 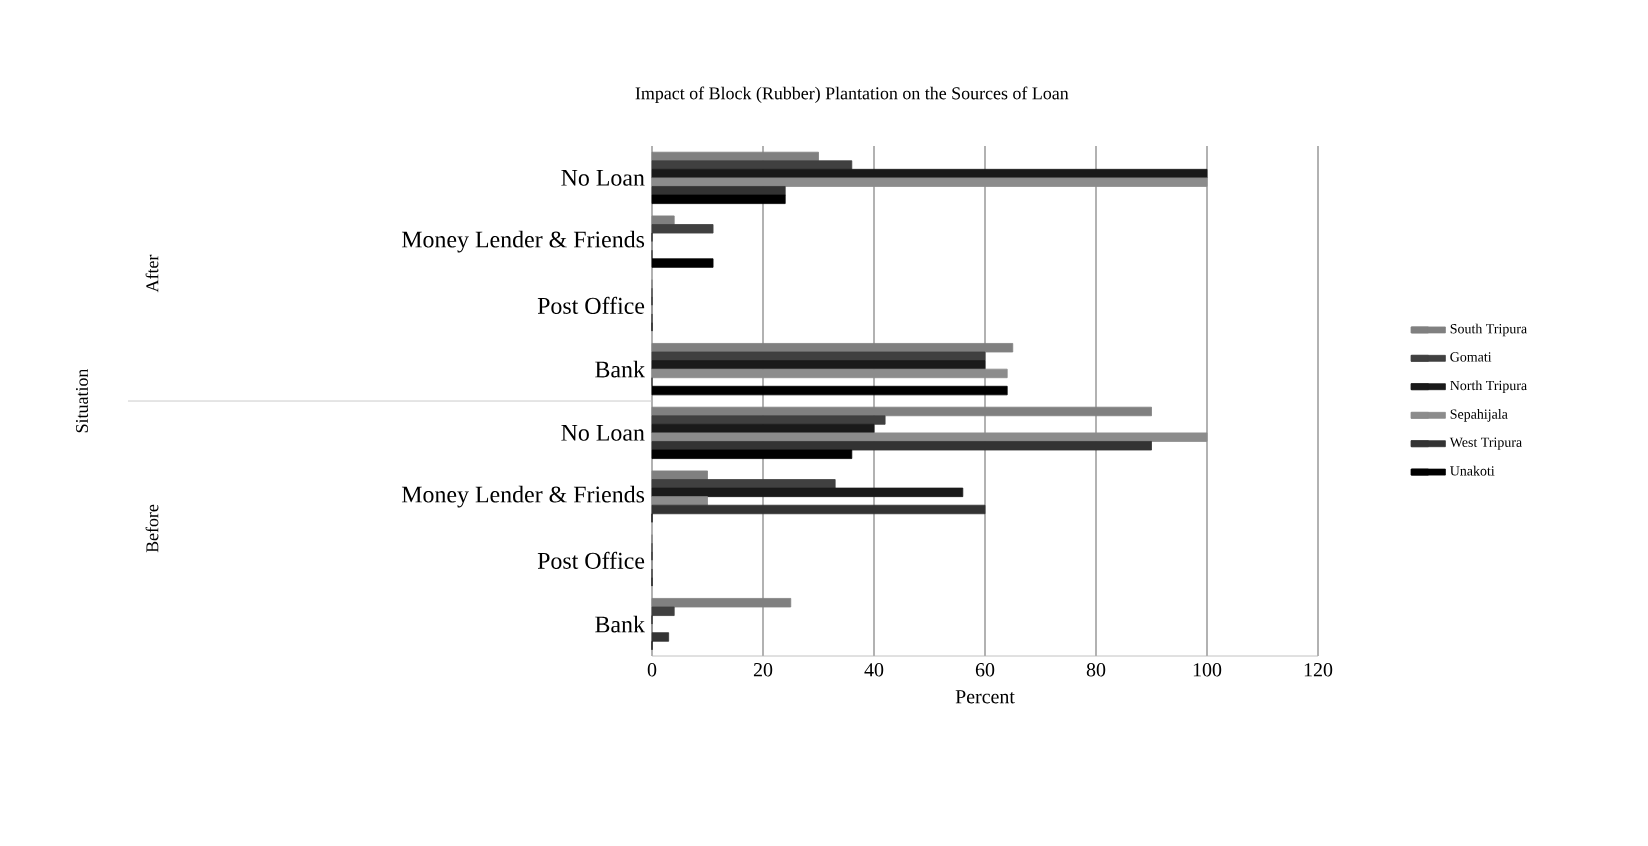 I want to click on x-tick-label: 80, so click(x=1096, y=670).